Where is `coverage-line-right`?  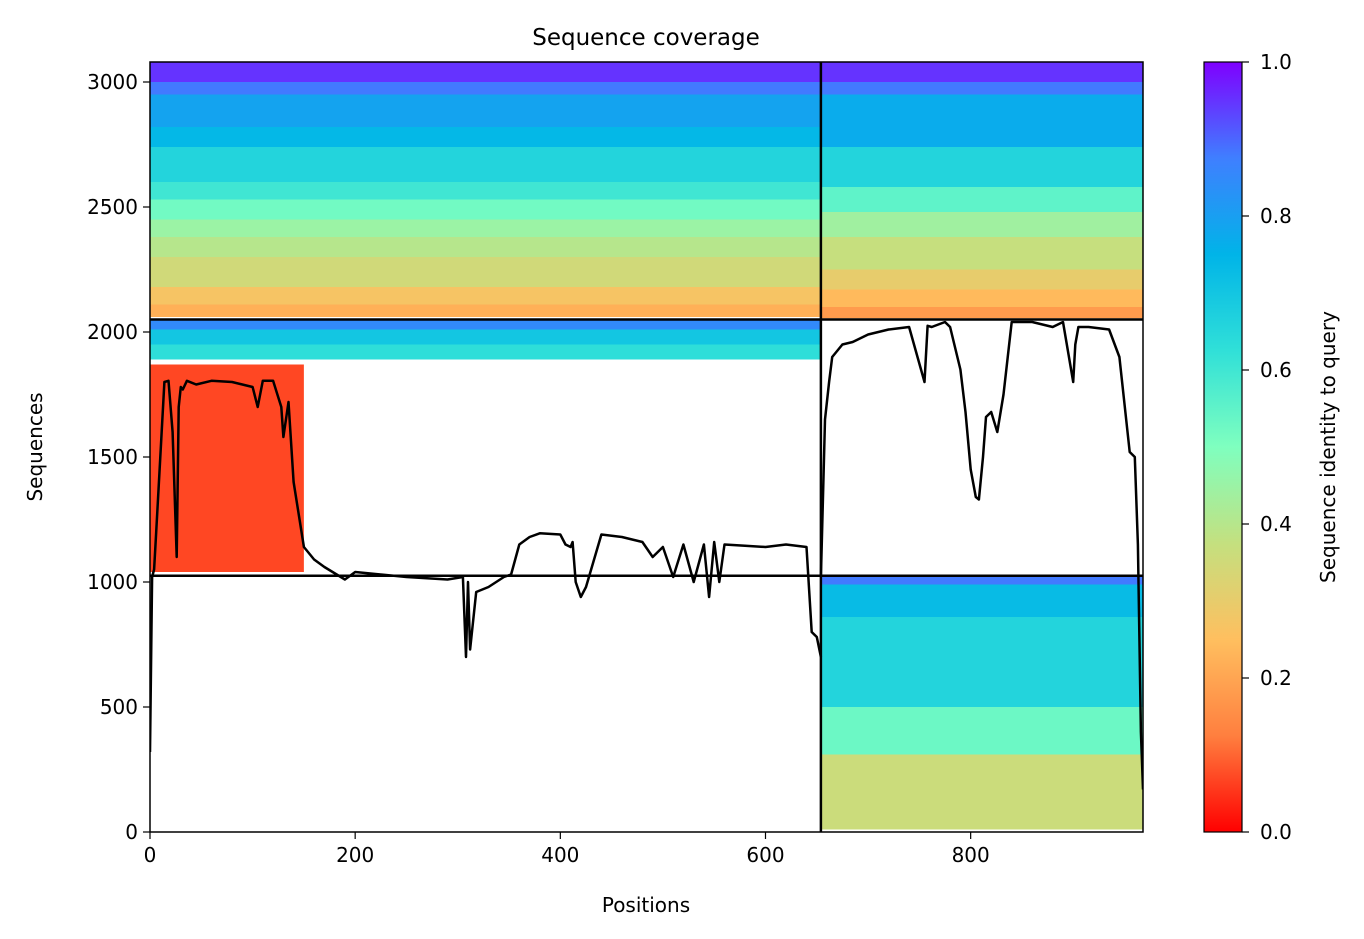 coverage-line-right is located at coordinates (981, 555).